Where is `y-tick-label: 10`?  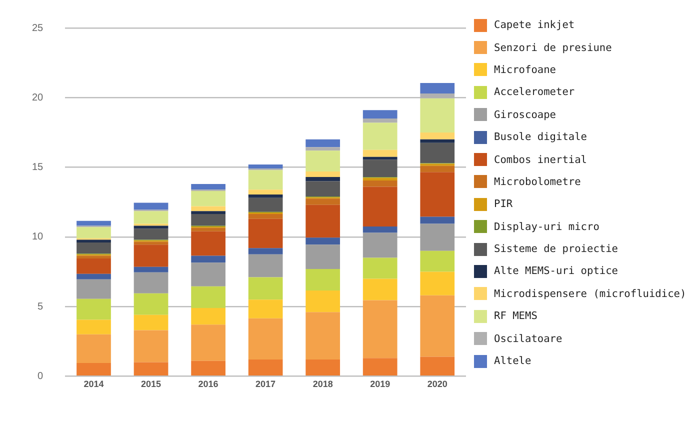 y-tick-label: 10 is located at coordinates (38, 237).